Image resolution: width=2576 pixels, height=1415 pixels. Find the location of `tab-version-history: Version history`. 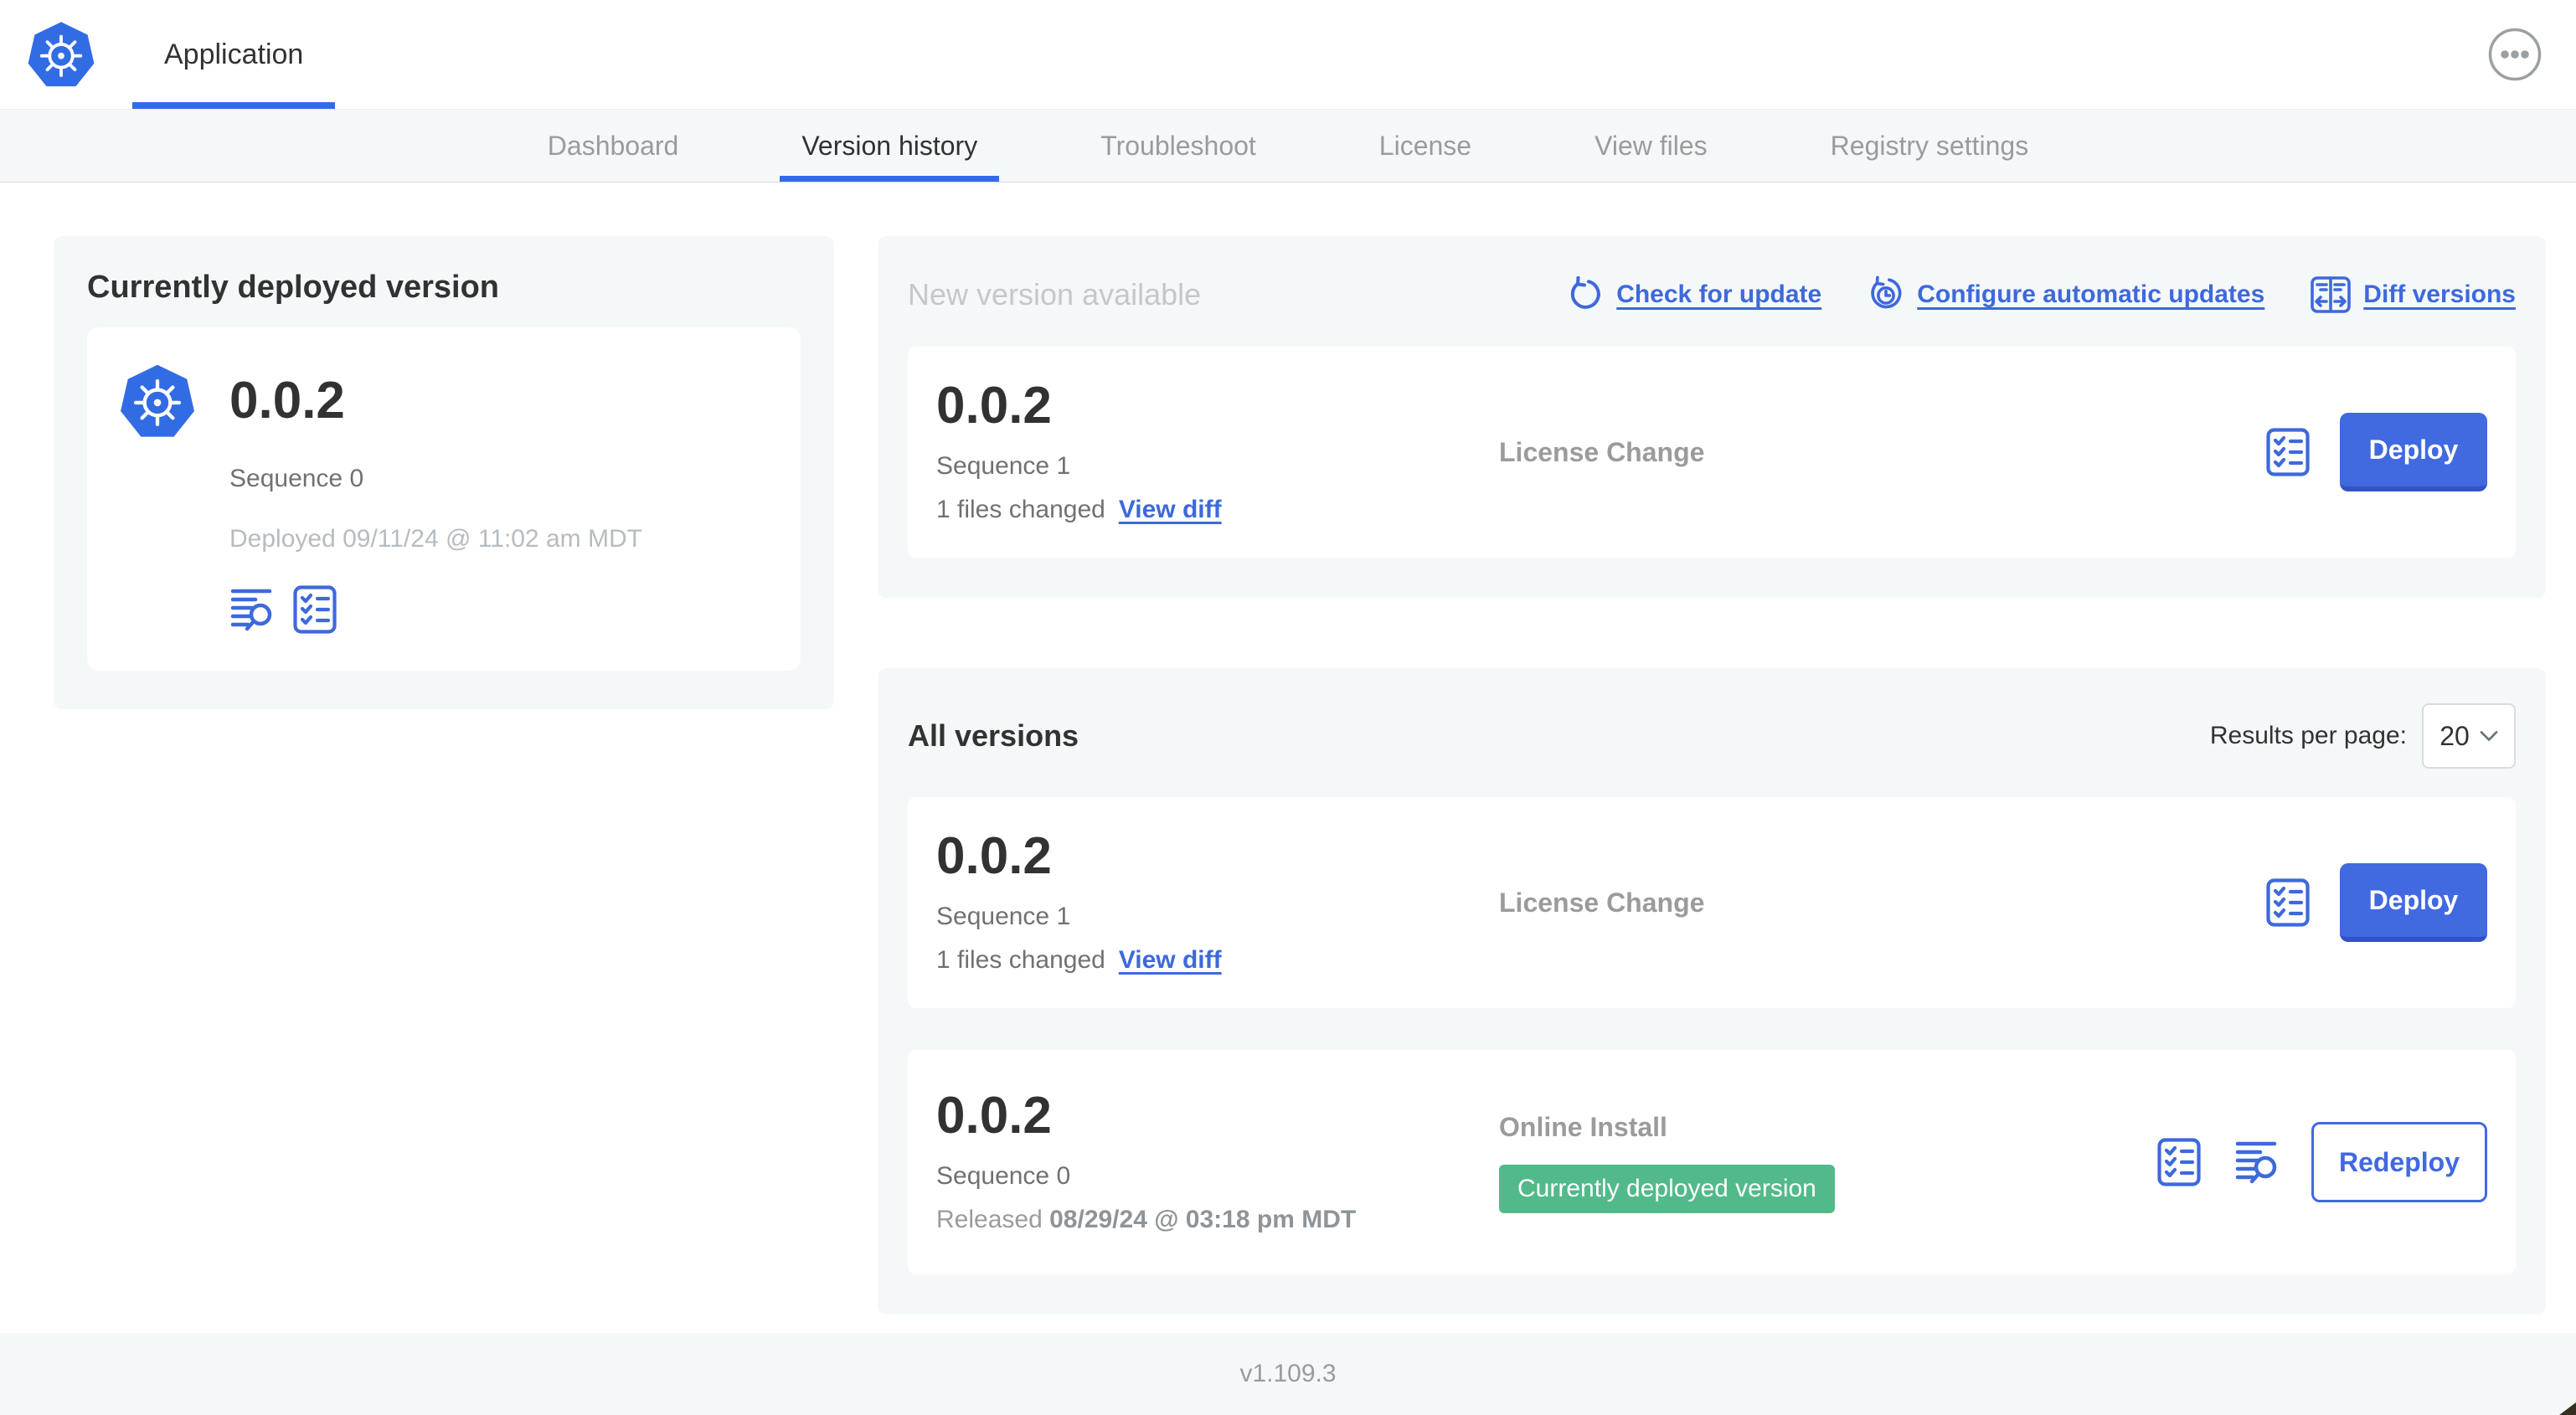

tab-version-history: Version history is located at coordinates (890, 146).